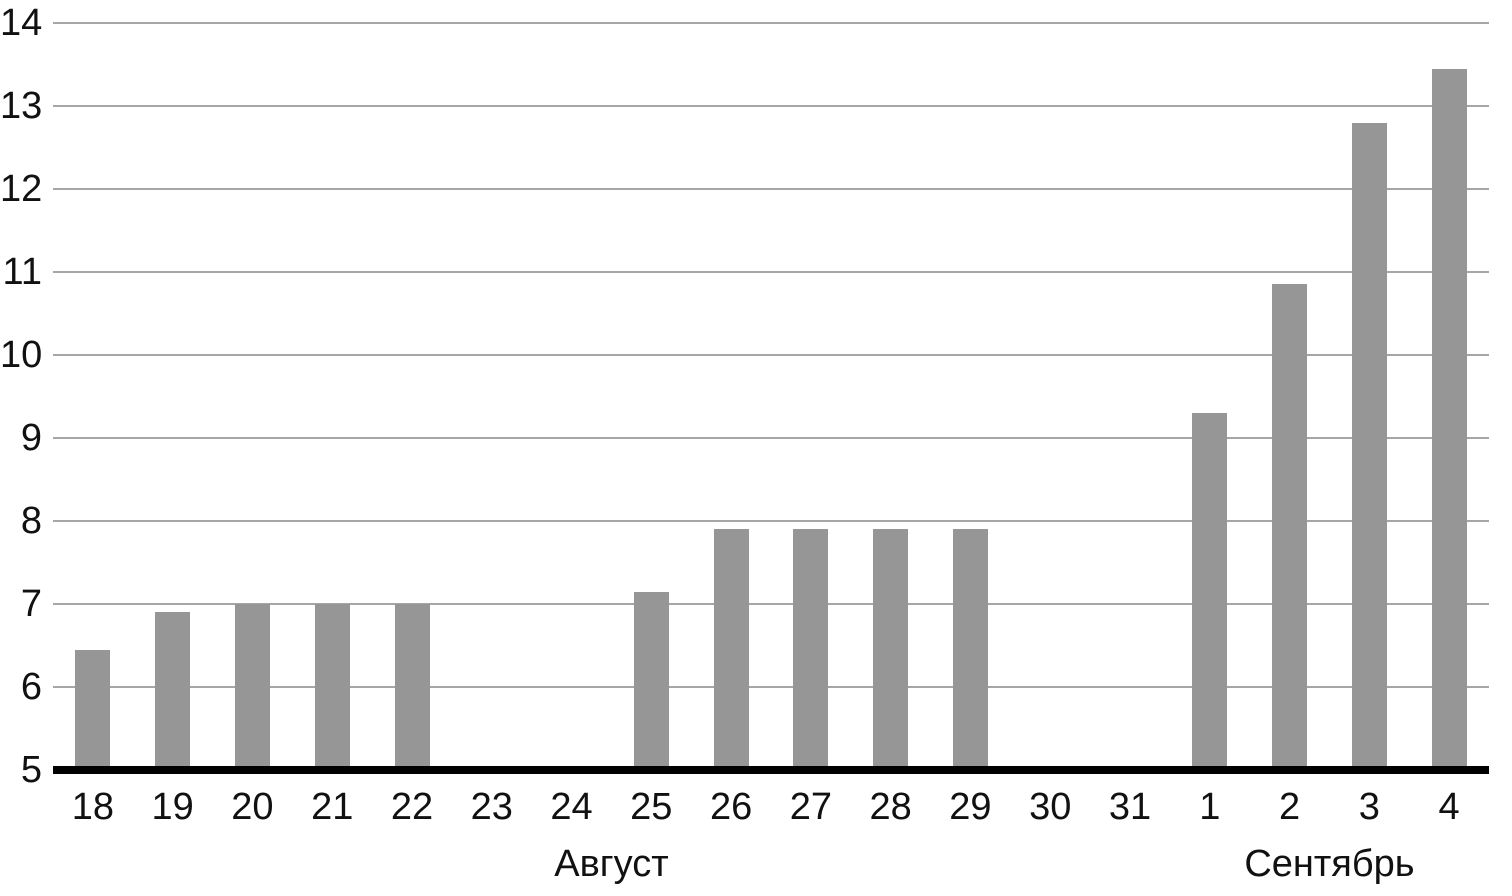 The width and height of the screenshot is (1512, 896). What do you see at coordinates (31, 770) in the screenshot?
I see `y-axis-tick-label-5: 5` at bounding box center [31, 770].